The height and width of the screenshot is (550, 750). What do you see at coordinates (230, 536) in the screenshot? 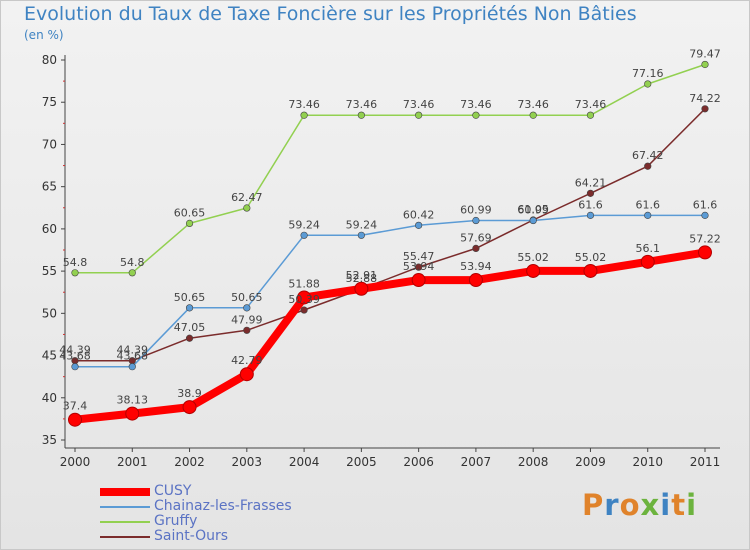
I see `legend-item-saint-ours: Saint-Ours` at bounding box center [230, 536].